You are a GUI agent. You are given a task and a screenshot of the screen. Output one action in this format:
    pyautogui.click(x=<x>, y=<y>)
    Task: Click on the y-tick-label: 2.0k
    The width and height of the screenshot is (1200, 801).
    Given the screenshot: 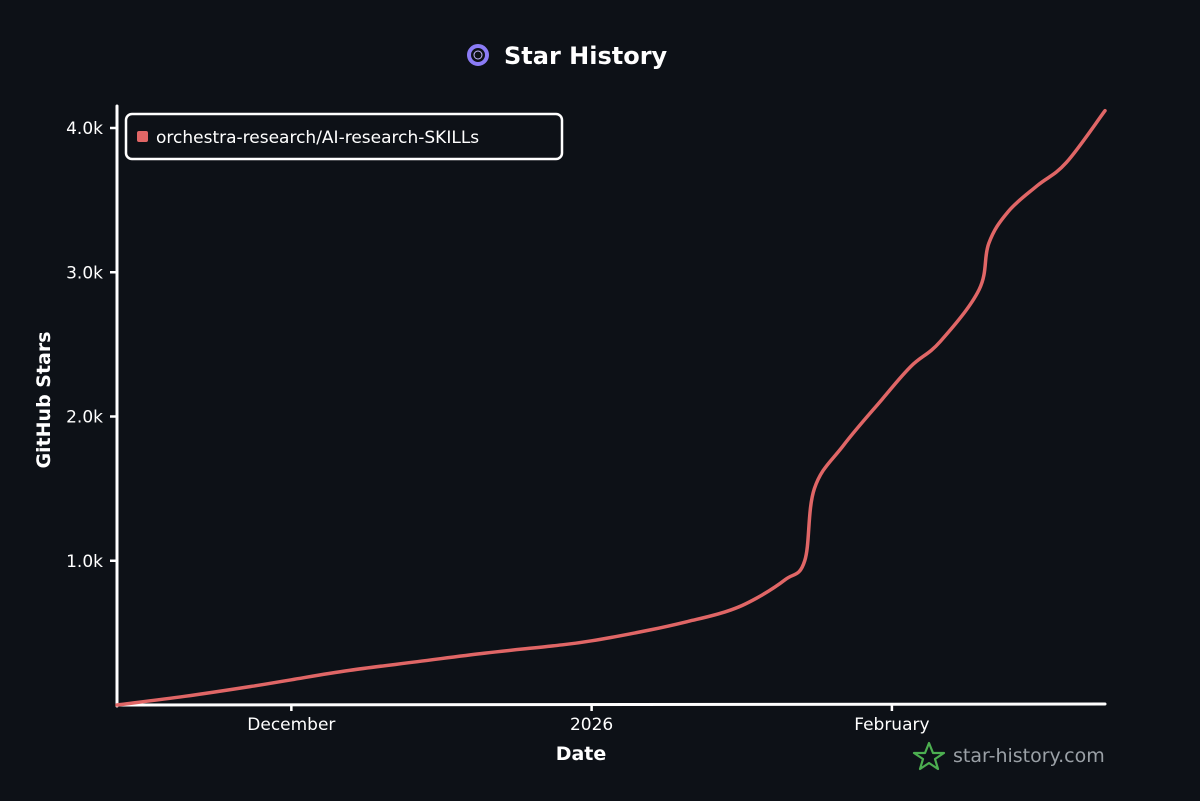 What is the action you would take?
    pyautogui.click(x=84, y=418)
    